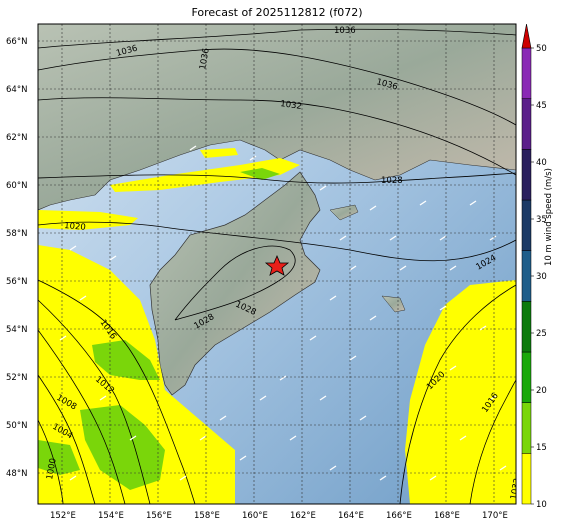 Image resolution: width=575 pixels, height=528 pixels. I want to click on lon-tick: 166°E, so click(399, 516).